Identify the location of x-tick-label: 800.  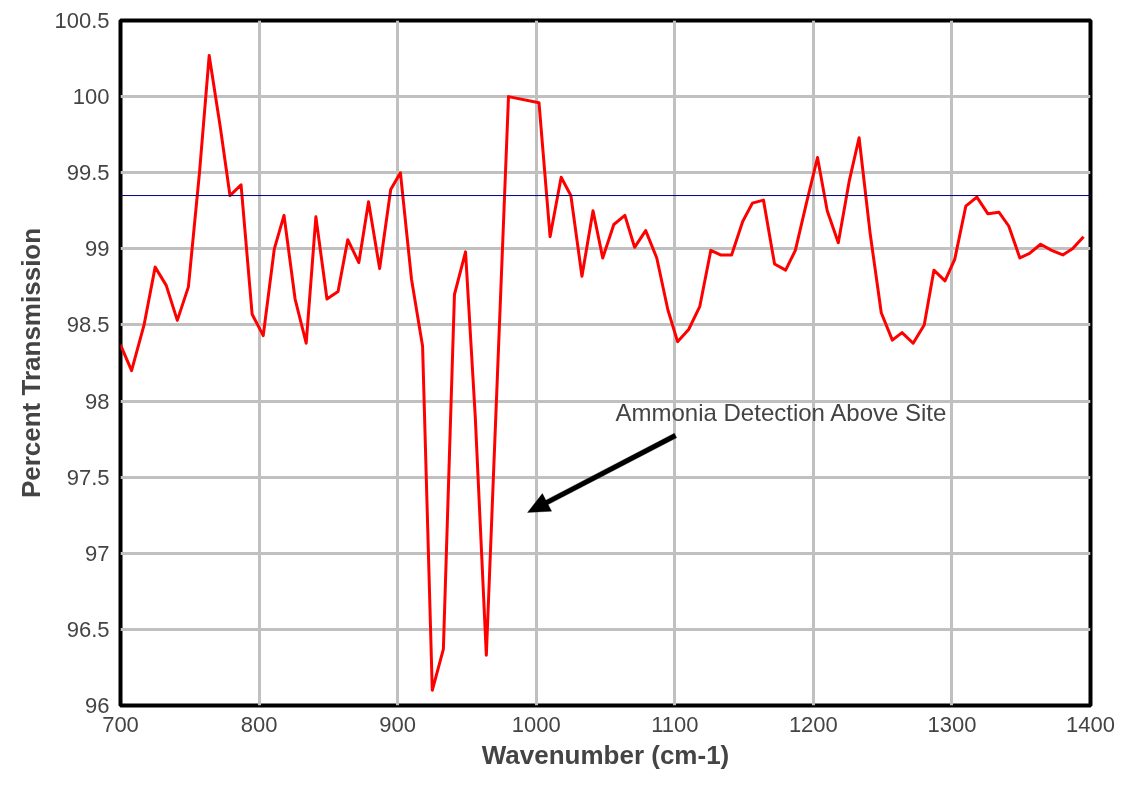
(259, 724).